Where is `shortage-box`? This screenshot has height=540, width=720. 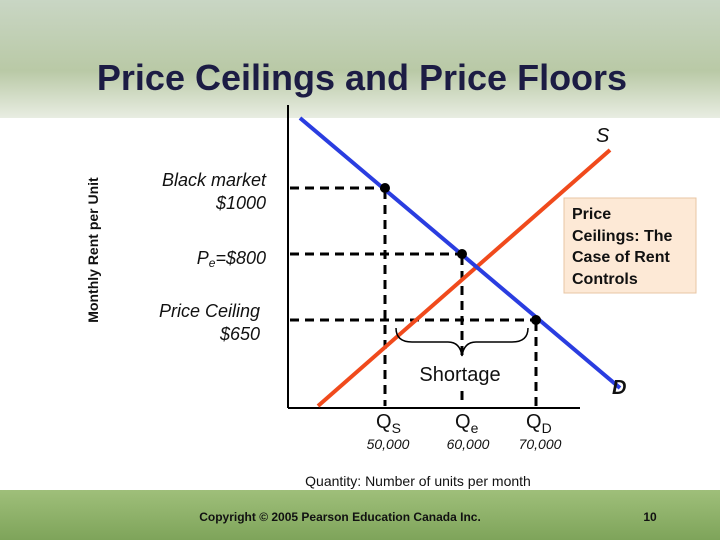
shortage-box is located at coordinates (458, 374).